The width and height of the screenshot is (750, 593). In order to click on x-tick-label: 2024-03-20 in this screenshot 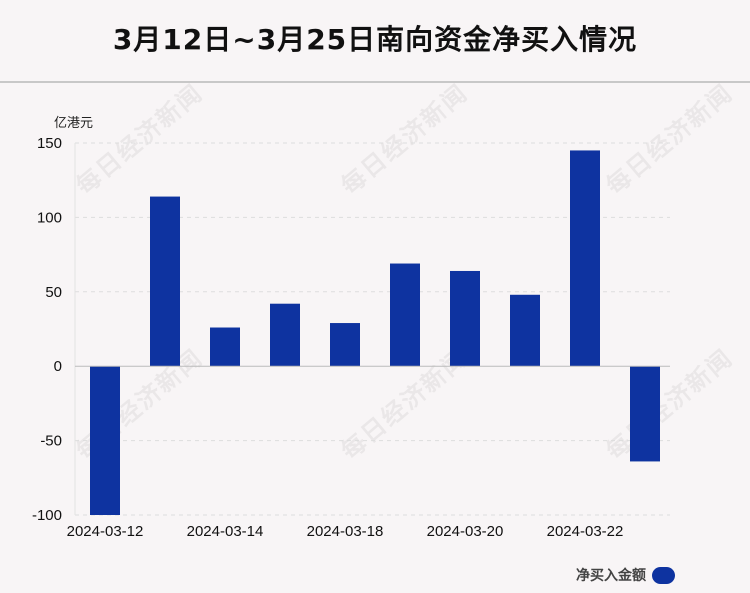, I will do `click(465, 531)`.